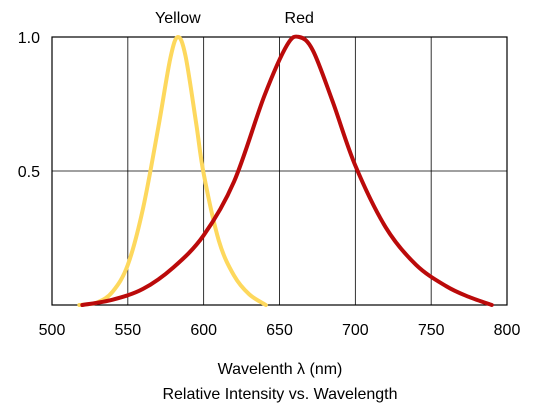 The image size is (537, 412). What do you see at coordinates (279, 394) in the screenshot?
I see `chart-title: Relative Intensity vs. Wavelength` at bounding box center [279, 394].